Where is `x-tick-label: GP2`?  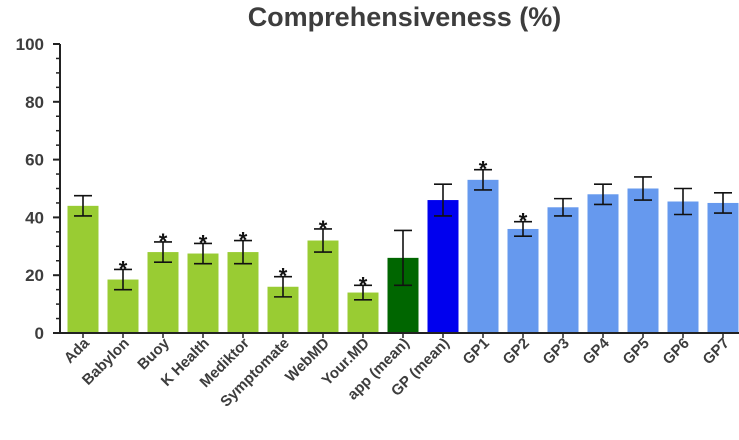
x-tick-label: GP2 is located at coordinates (516, 351).